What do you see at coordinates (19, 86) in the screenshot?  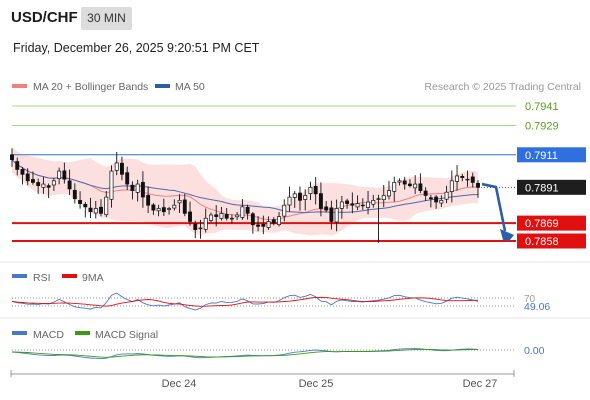 I see `ma20-legend-swatch` at bounding box center [19, 86].